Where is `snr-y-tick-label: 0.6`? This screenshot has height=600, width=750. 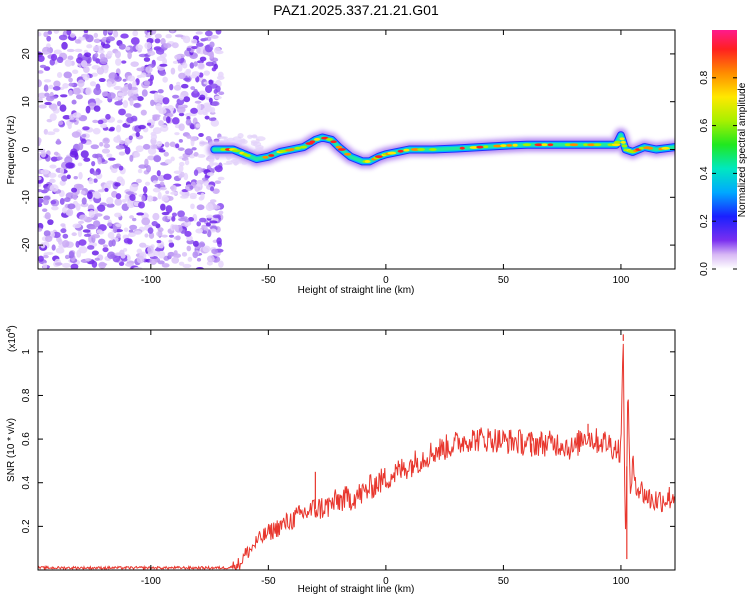
snr-y-tick-label: 0.6 is located at coordinates (26, 439).